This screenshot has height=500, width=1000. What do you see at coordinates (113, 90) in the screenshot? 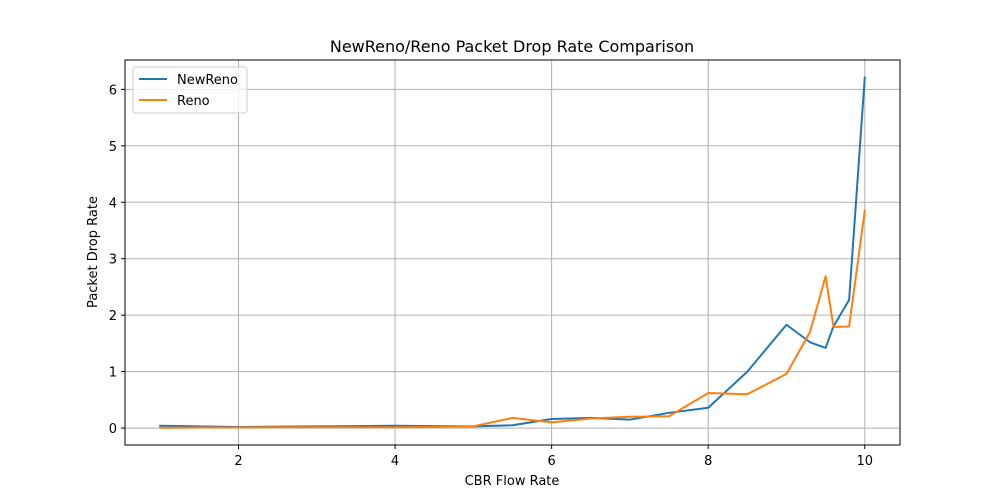
I see `y-tick-label: 6` at bounding box center [113, 90].